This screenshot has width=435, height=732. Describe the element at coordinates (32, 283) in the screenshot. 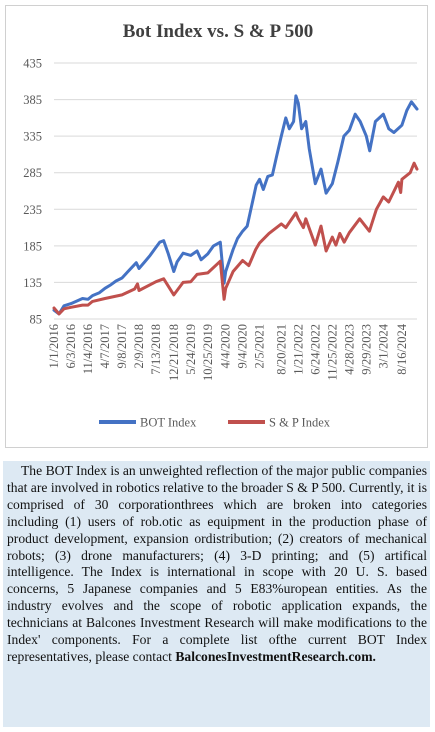

I see `y-tick-label: 135` at that location.